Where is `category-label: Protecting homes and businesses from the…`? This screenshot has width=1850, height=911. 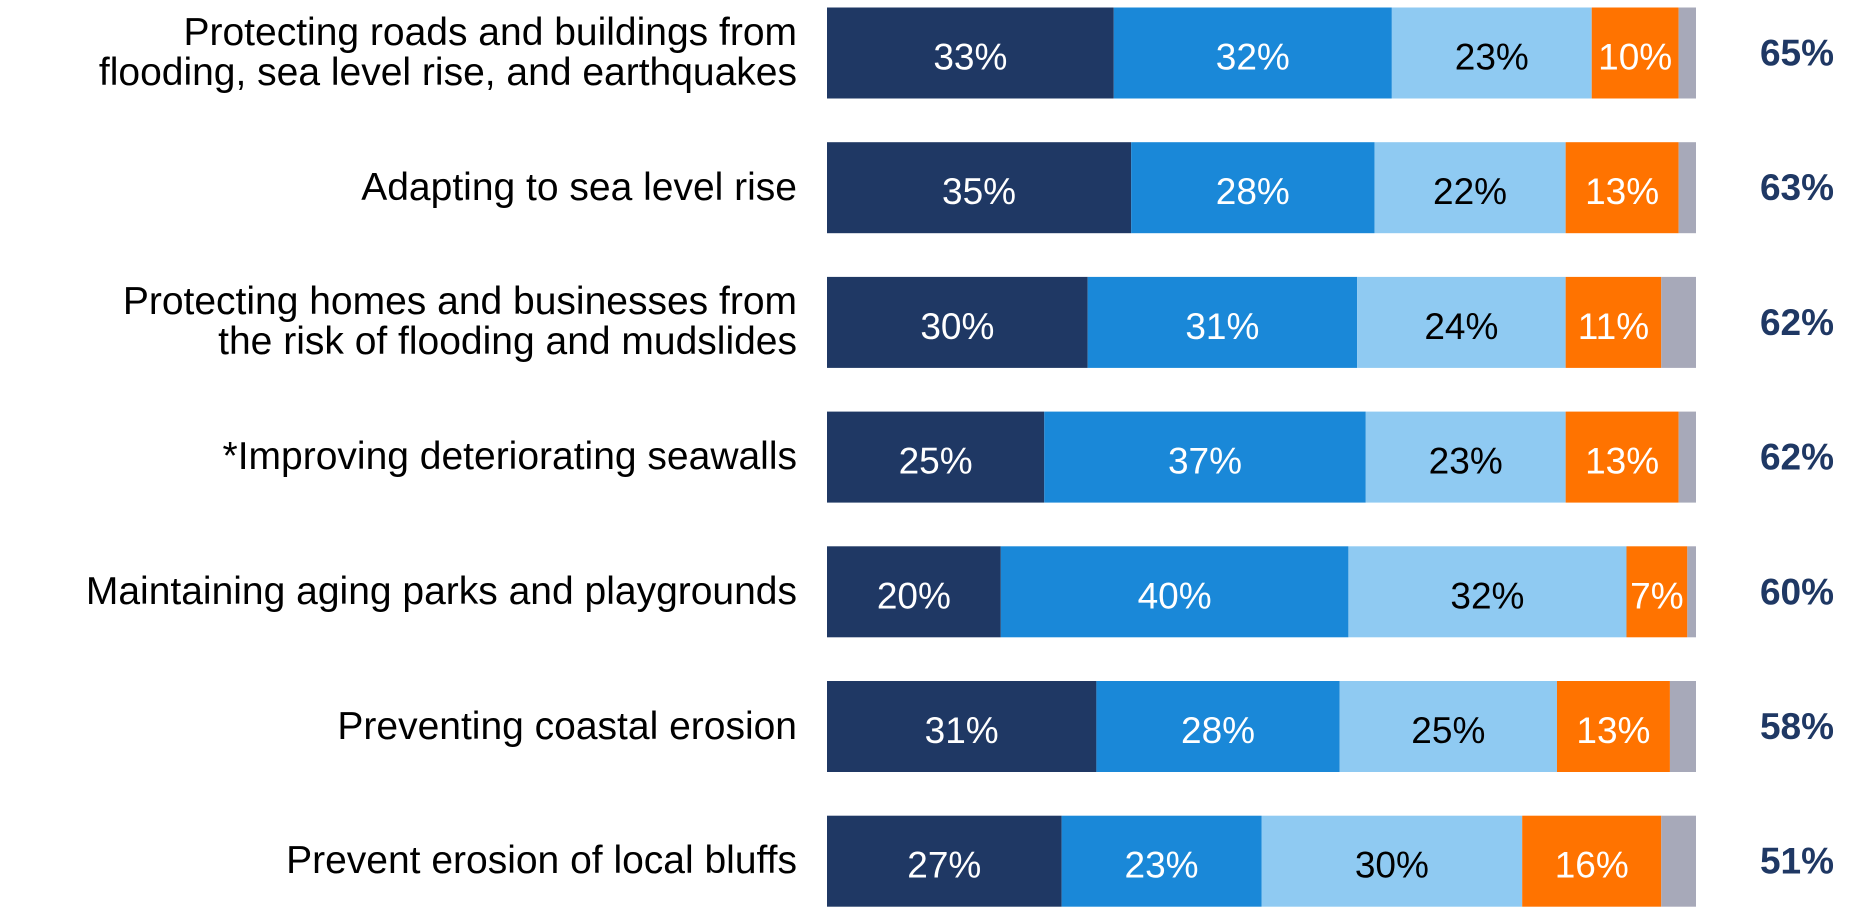
category-label: Protecting homes and businesses from the… is located at coordinates (459, 322).